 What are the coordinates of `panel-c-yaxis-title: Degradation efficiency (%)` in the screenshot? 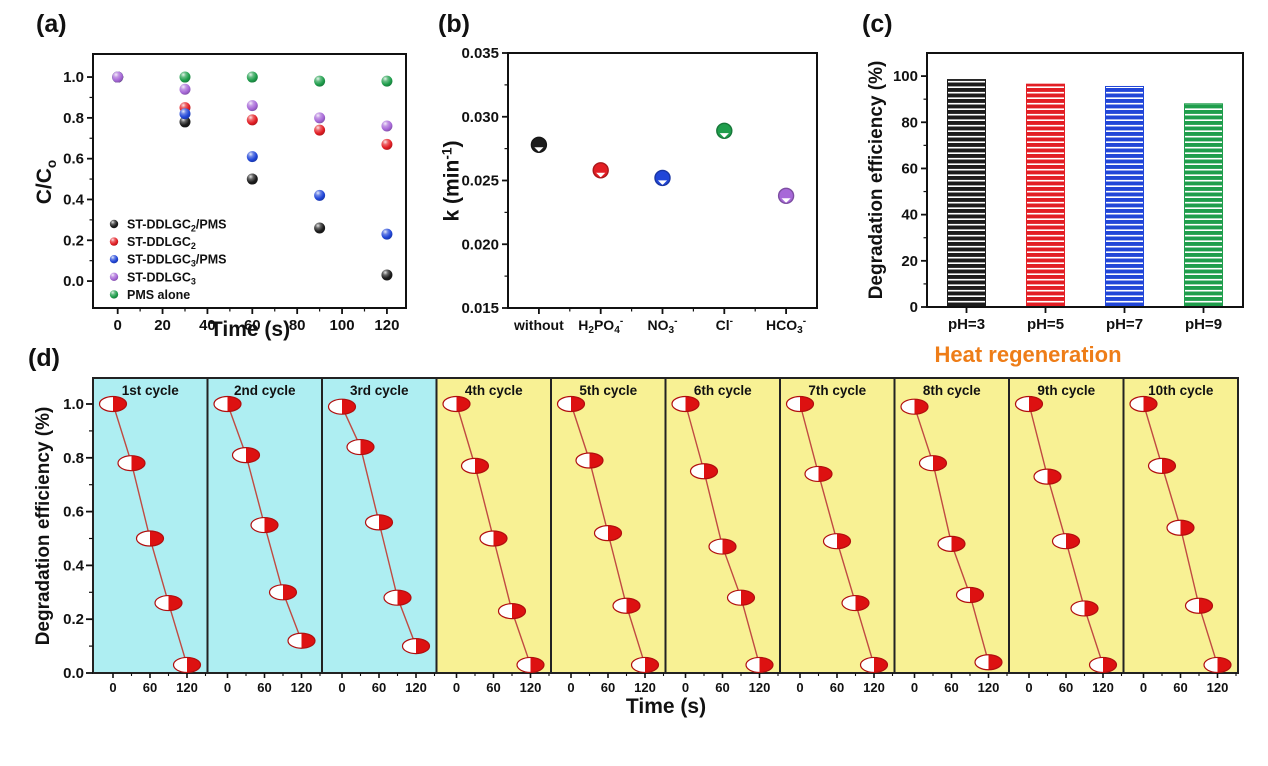 It's located at (876, 180).